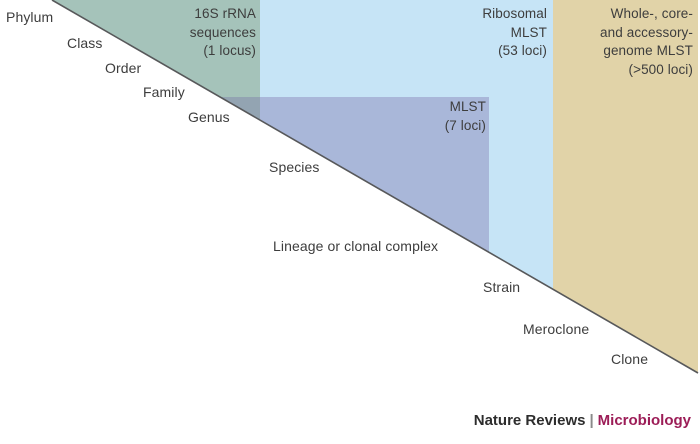  Describe the element at coordinates (630, 359) in the screenshot. I see `tax-level-clone: Clone` at that location.